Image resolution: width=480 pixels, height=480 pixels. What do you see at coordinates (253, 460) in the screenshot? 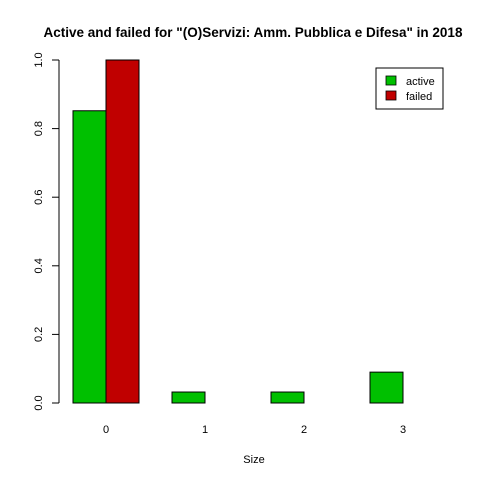
I see `x-axis-label: Size` at bounding box center [253, 460].